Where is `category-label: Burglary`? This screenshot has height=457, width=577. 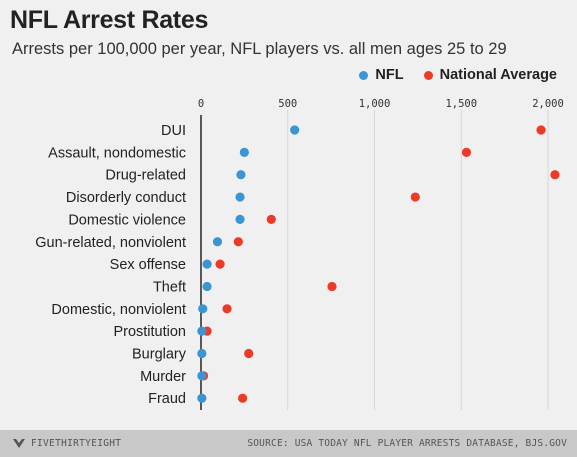
category-label: Burglary is located at coordinates (159, 355).